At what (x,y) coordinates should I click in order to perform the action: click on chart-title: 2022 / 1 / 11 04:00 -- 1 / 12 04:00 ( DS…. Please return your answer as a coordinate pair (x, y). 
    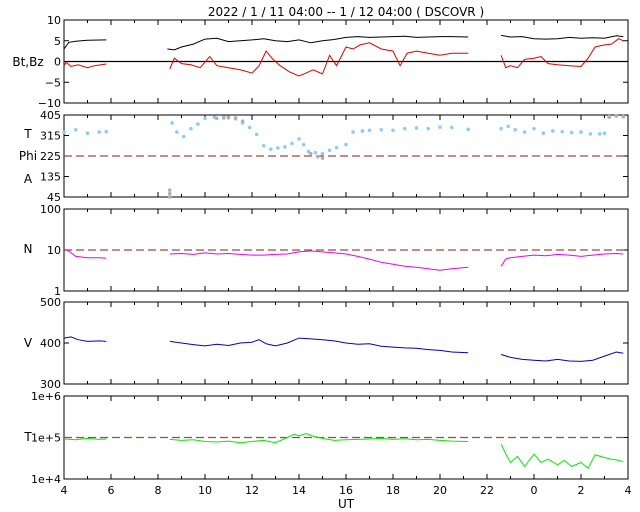
    Looking at the image, I should click on (346, 12).